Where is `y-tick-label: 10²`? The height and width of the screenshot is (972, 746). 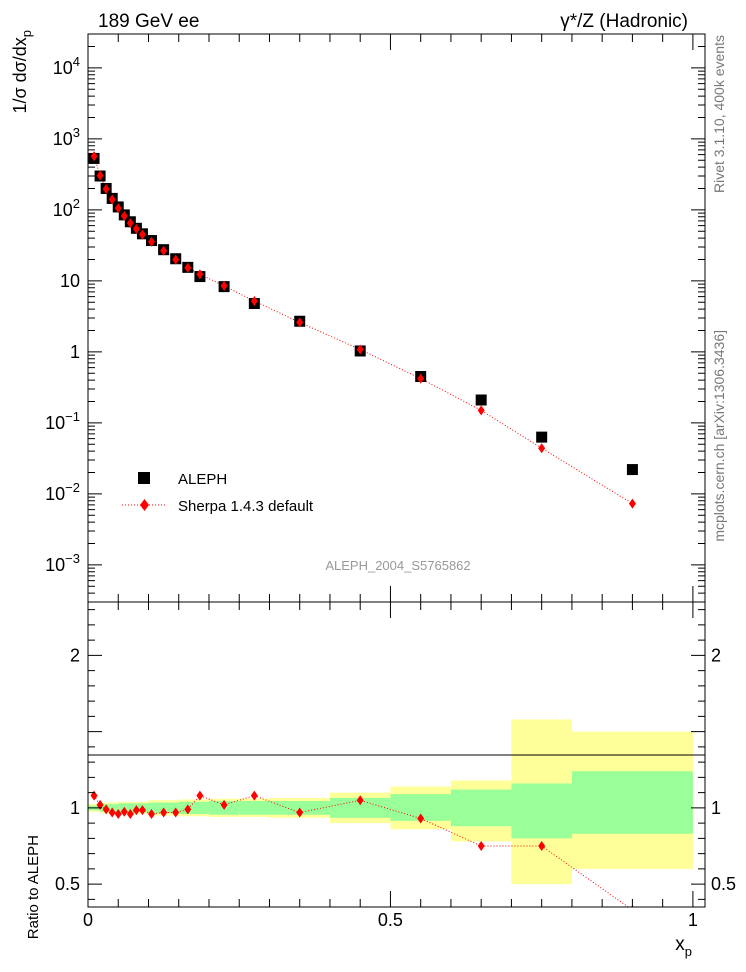 y-tick-label: 10² is located at coordinates (66, 208).